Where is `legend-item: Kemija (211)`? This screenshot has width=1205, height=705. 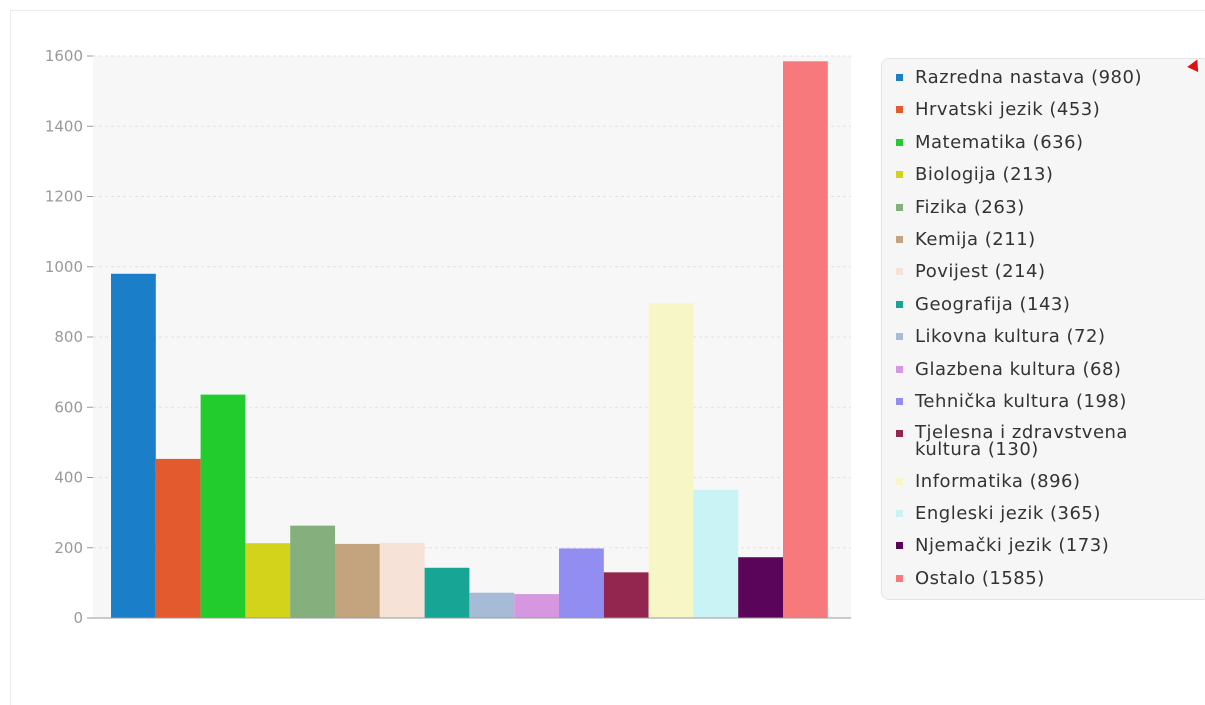 legend-item: Kemija (211) is located at coordinates (1049, 239).